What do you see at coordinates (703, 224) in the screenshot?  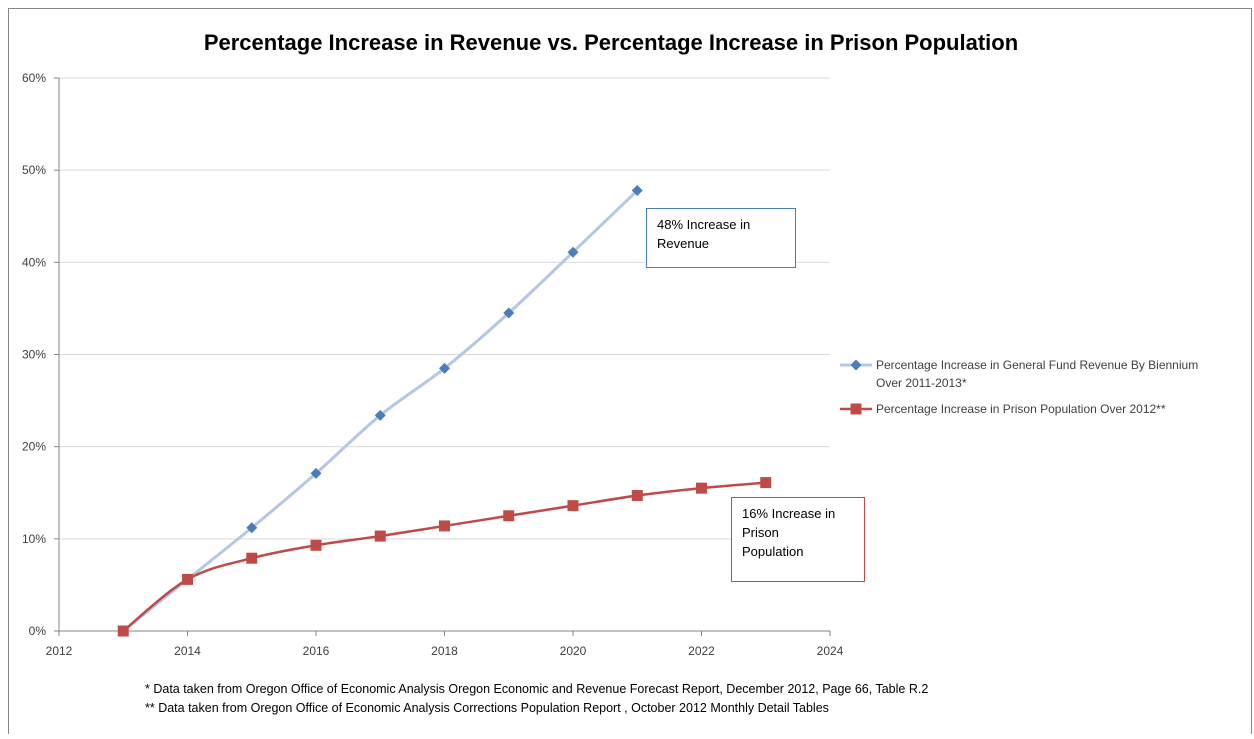 I see `annotation-1-line: 48% Increase in` at bounding box center [703, 224].